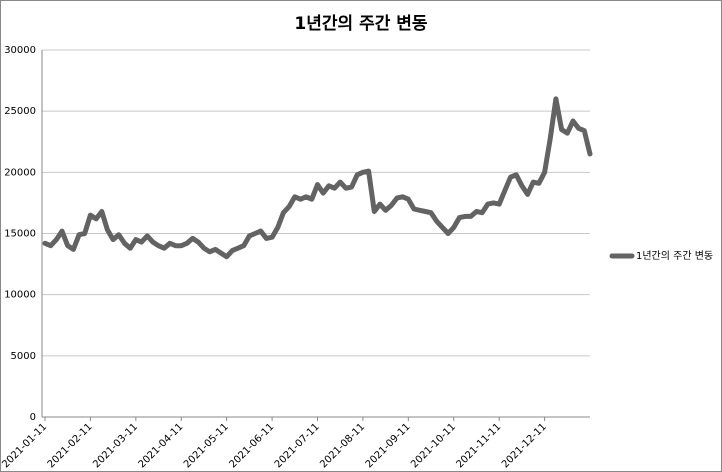 The height and width of the screenshot is (472, 722). I want to click on y-tick-label: 5000, so click(23, 356).